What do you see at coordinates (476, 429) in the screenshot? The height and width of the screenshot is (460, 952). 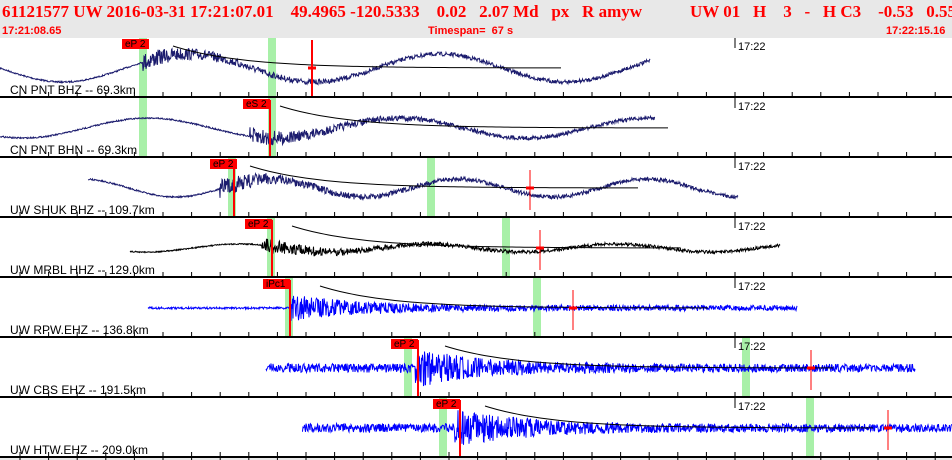 I see `channel-panel: eP 2 17:22 UW HTW.EHZ -- 209.0km` at bounding box center [476, 429].